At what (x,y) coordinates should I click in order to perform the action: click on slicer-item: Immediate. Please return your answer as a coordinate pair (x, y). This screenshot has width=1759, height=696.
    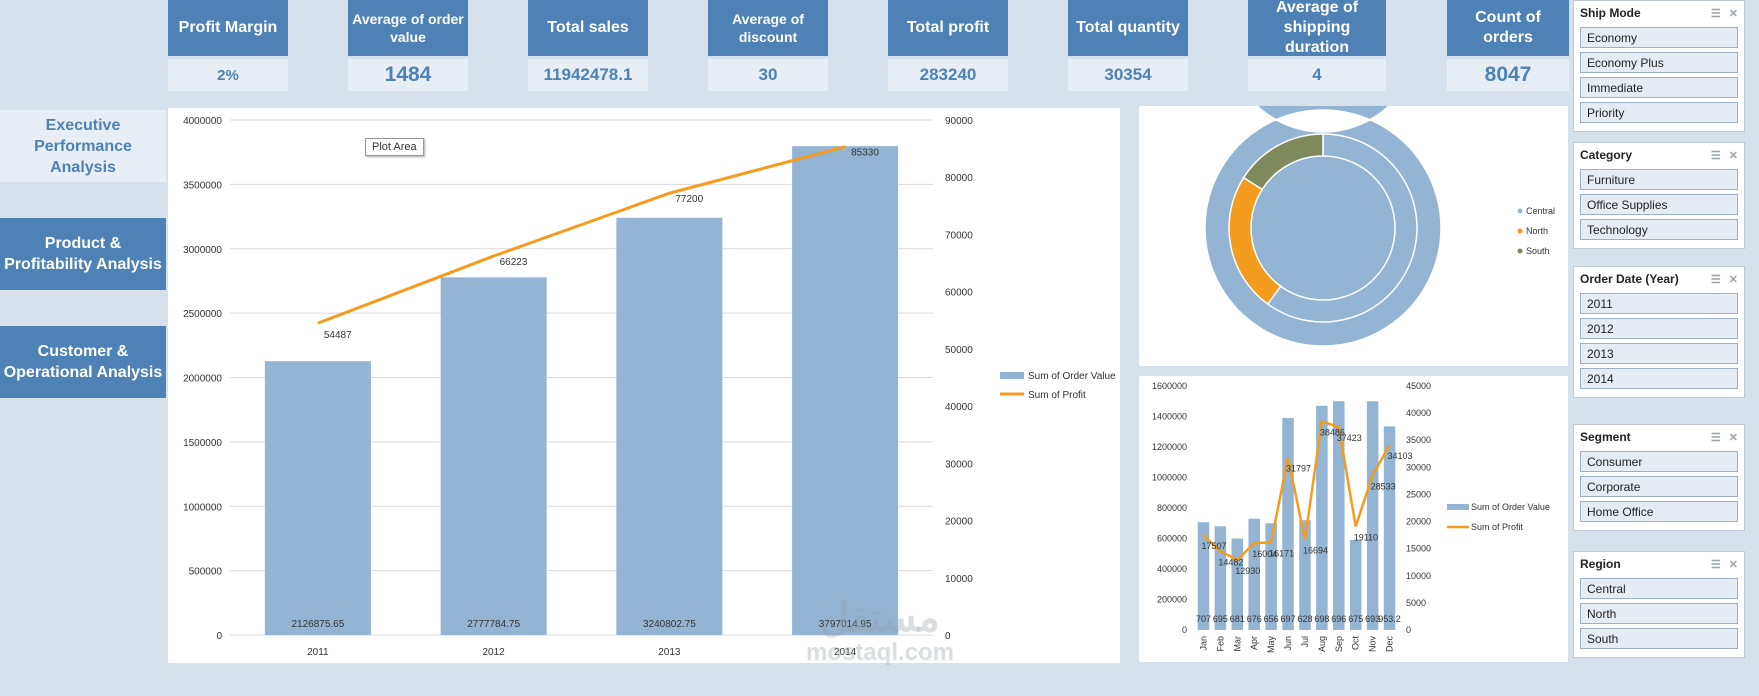
    Looking at the image, I should click on (1659, 87).